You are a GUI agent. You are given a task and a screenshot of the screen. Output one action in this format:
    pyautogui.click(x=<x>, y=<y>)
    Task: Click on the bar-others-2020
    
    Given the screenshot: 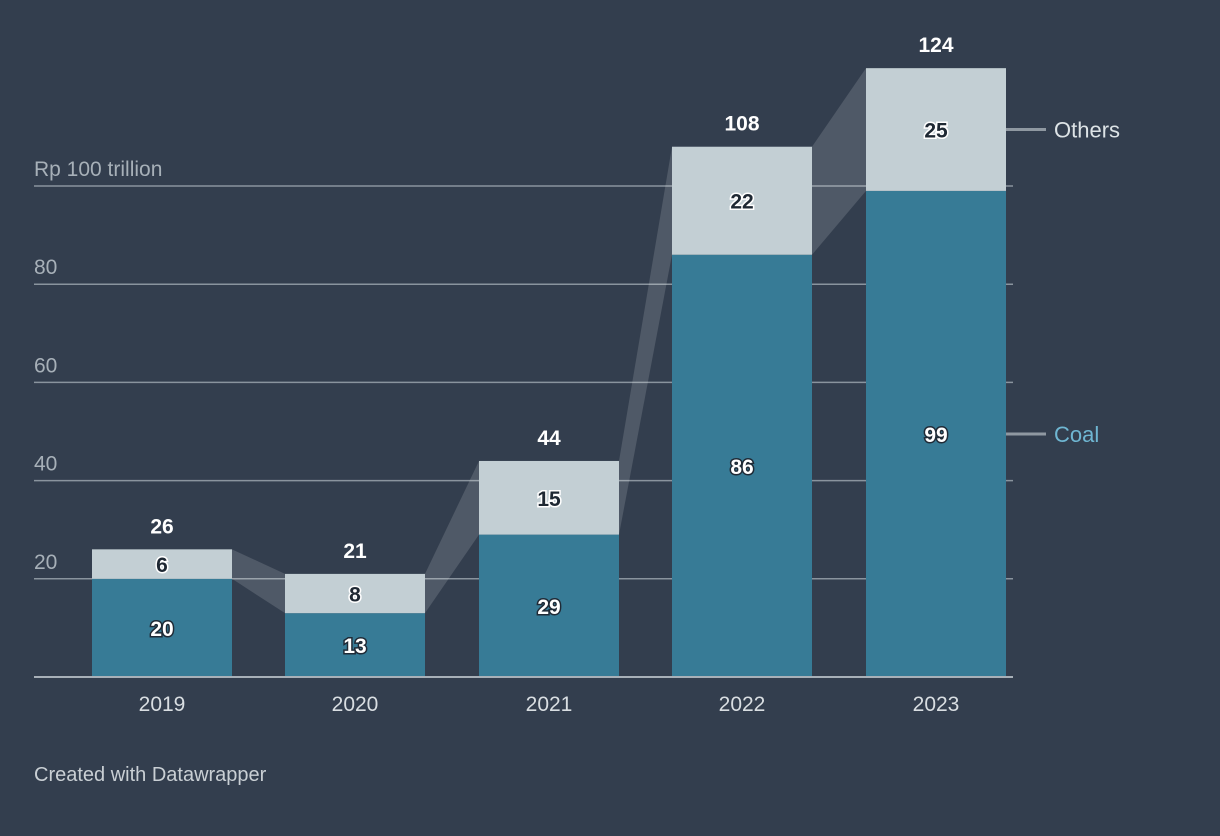 What is the action you would take?
    pyautogui.click(x=355, y=593)
    